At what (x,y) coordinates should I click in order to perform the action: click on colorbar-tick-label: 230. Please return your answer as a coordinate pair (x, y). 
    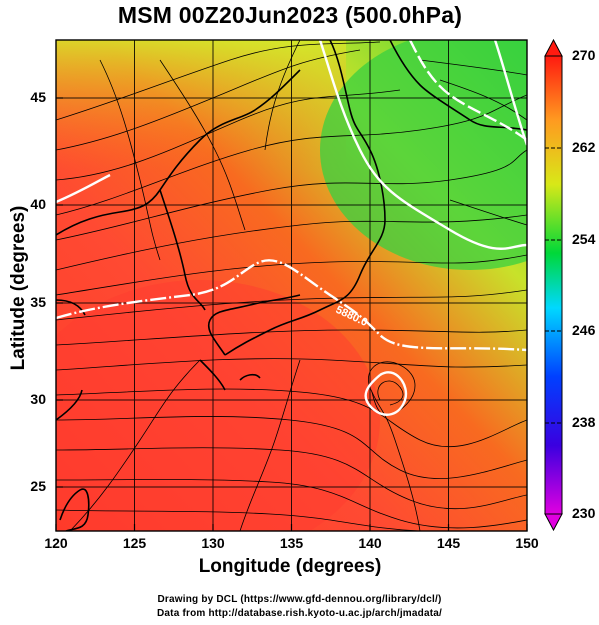
    Looking at the image, I should click on (584, 513).